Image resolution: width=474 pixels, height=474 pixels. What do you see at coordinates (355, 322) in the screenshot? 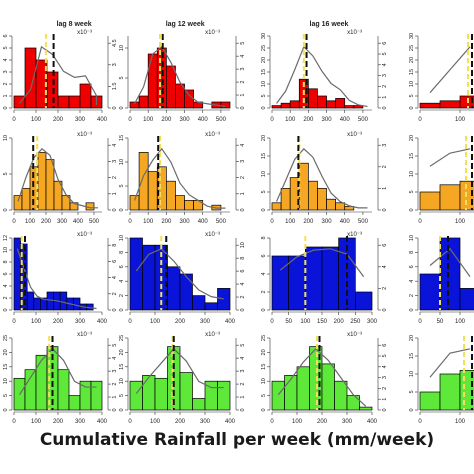
I see `x-tick-label: 250` at bounding box center [355, 322].